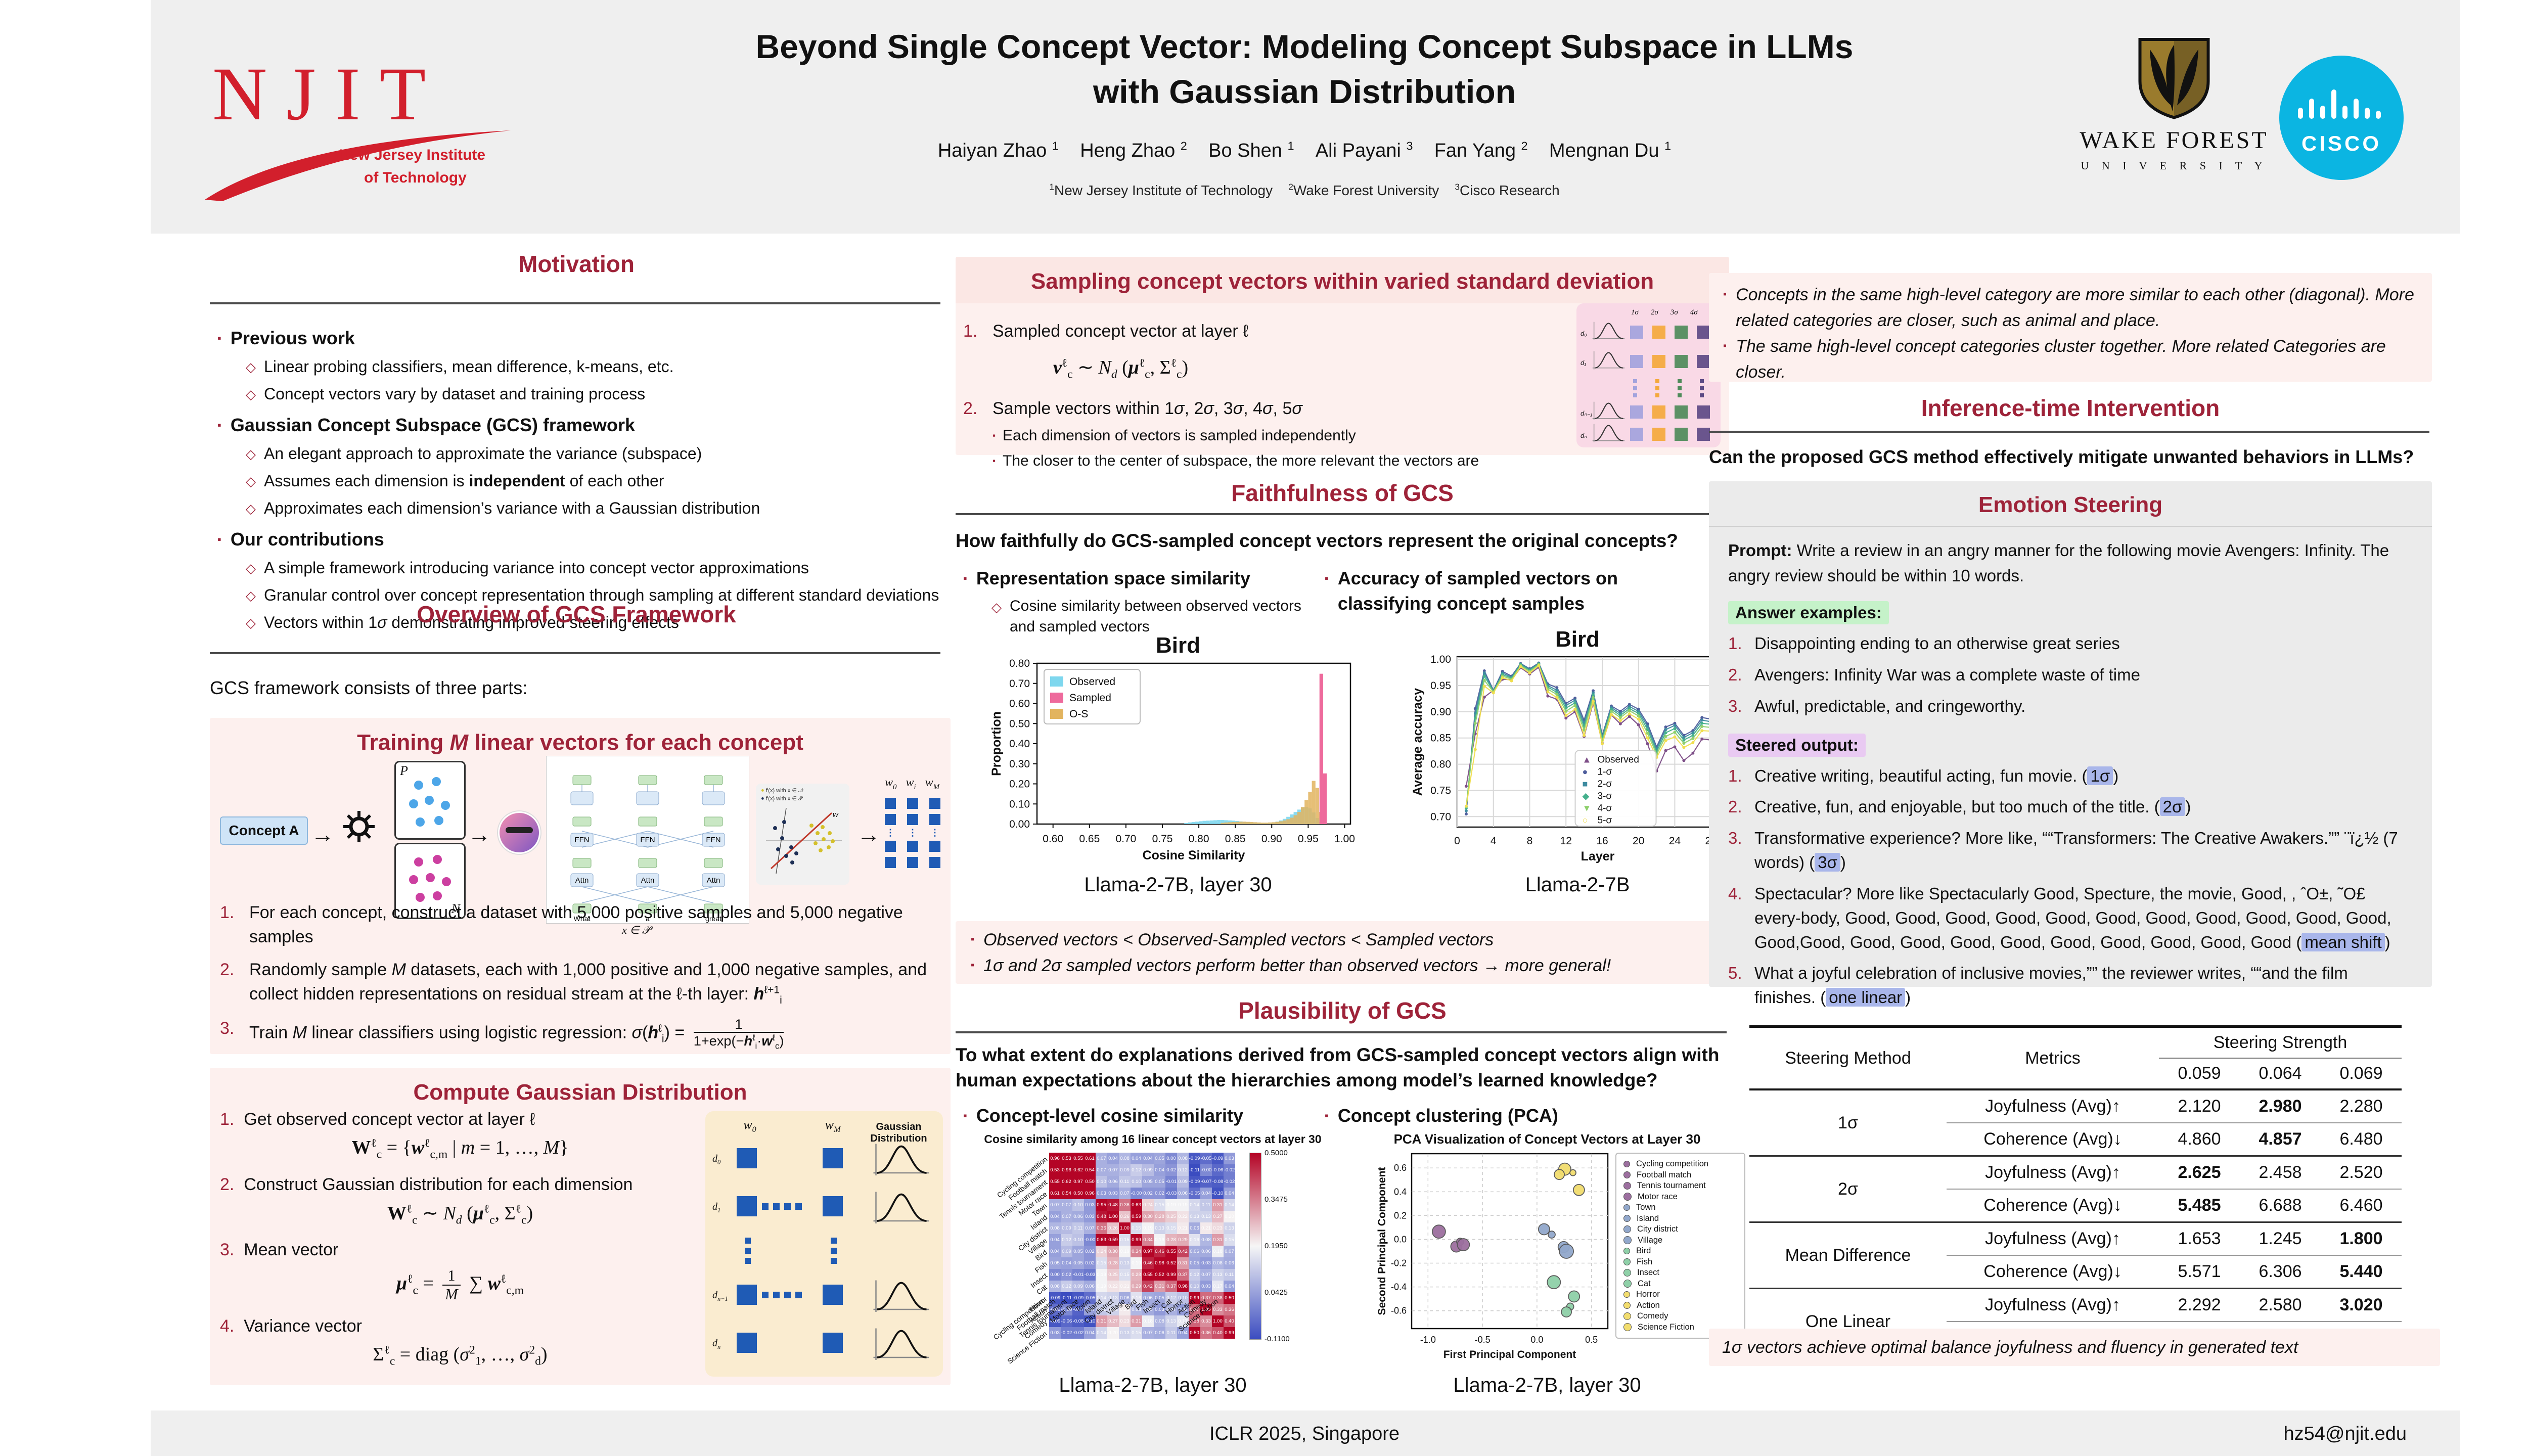 The image size is (2528, 1456). Describe the element at coordinates (1848, 1321) in the screenshot. I see `table-method-cell: One Linear` at that location.